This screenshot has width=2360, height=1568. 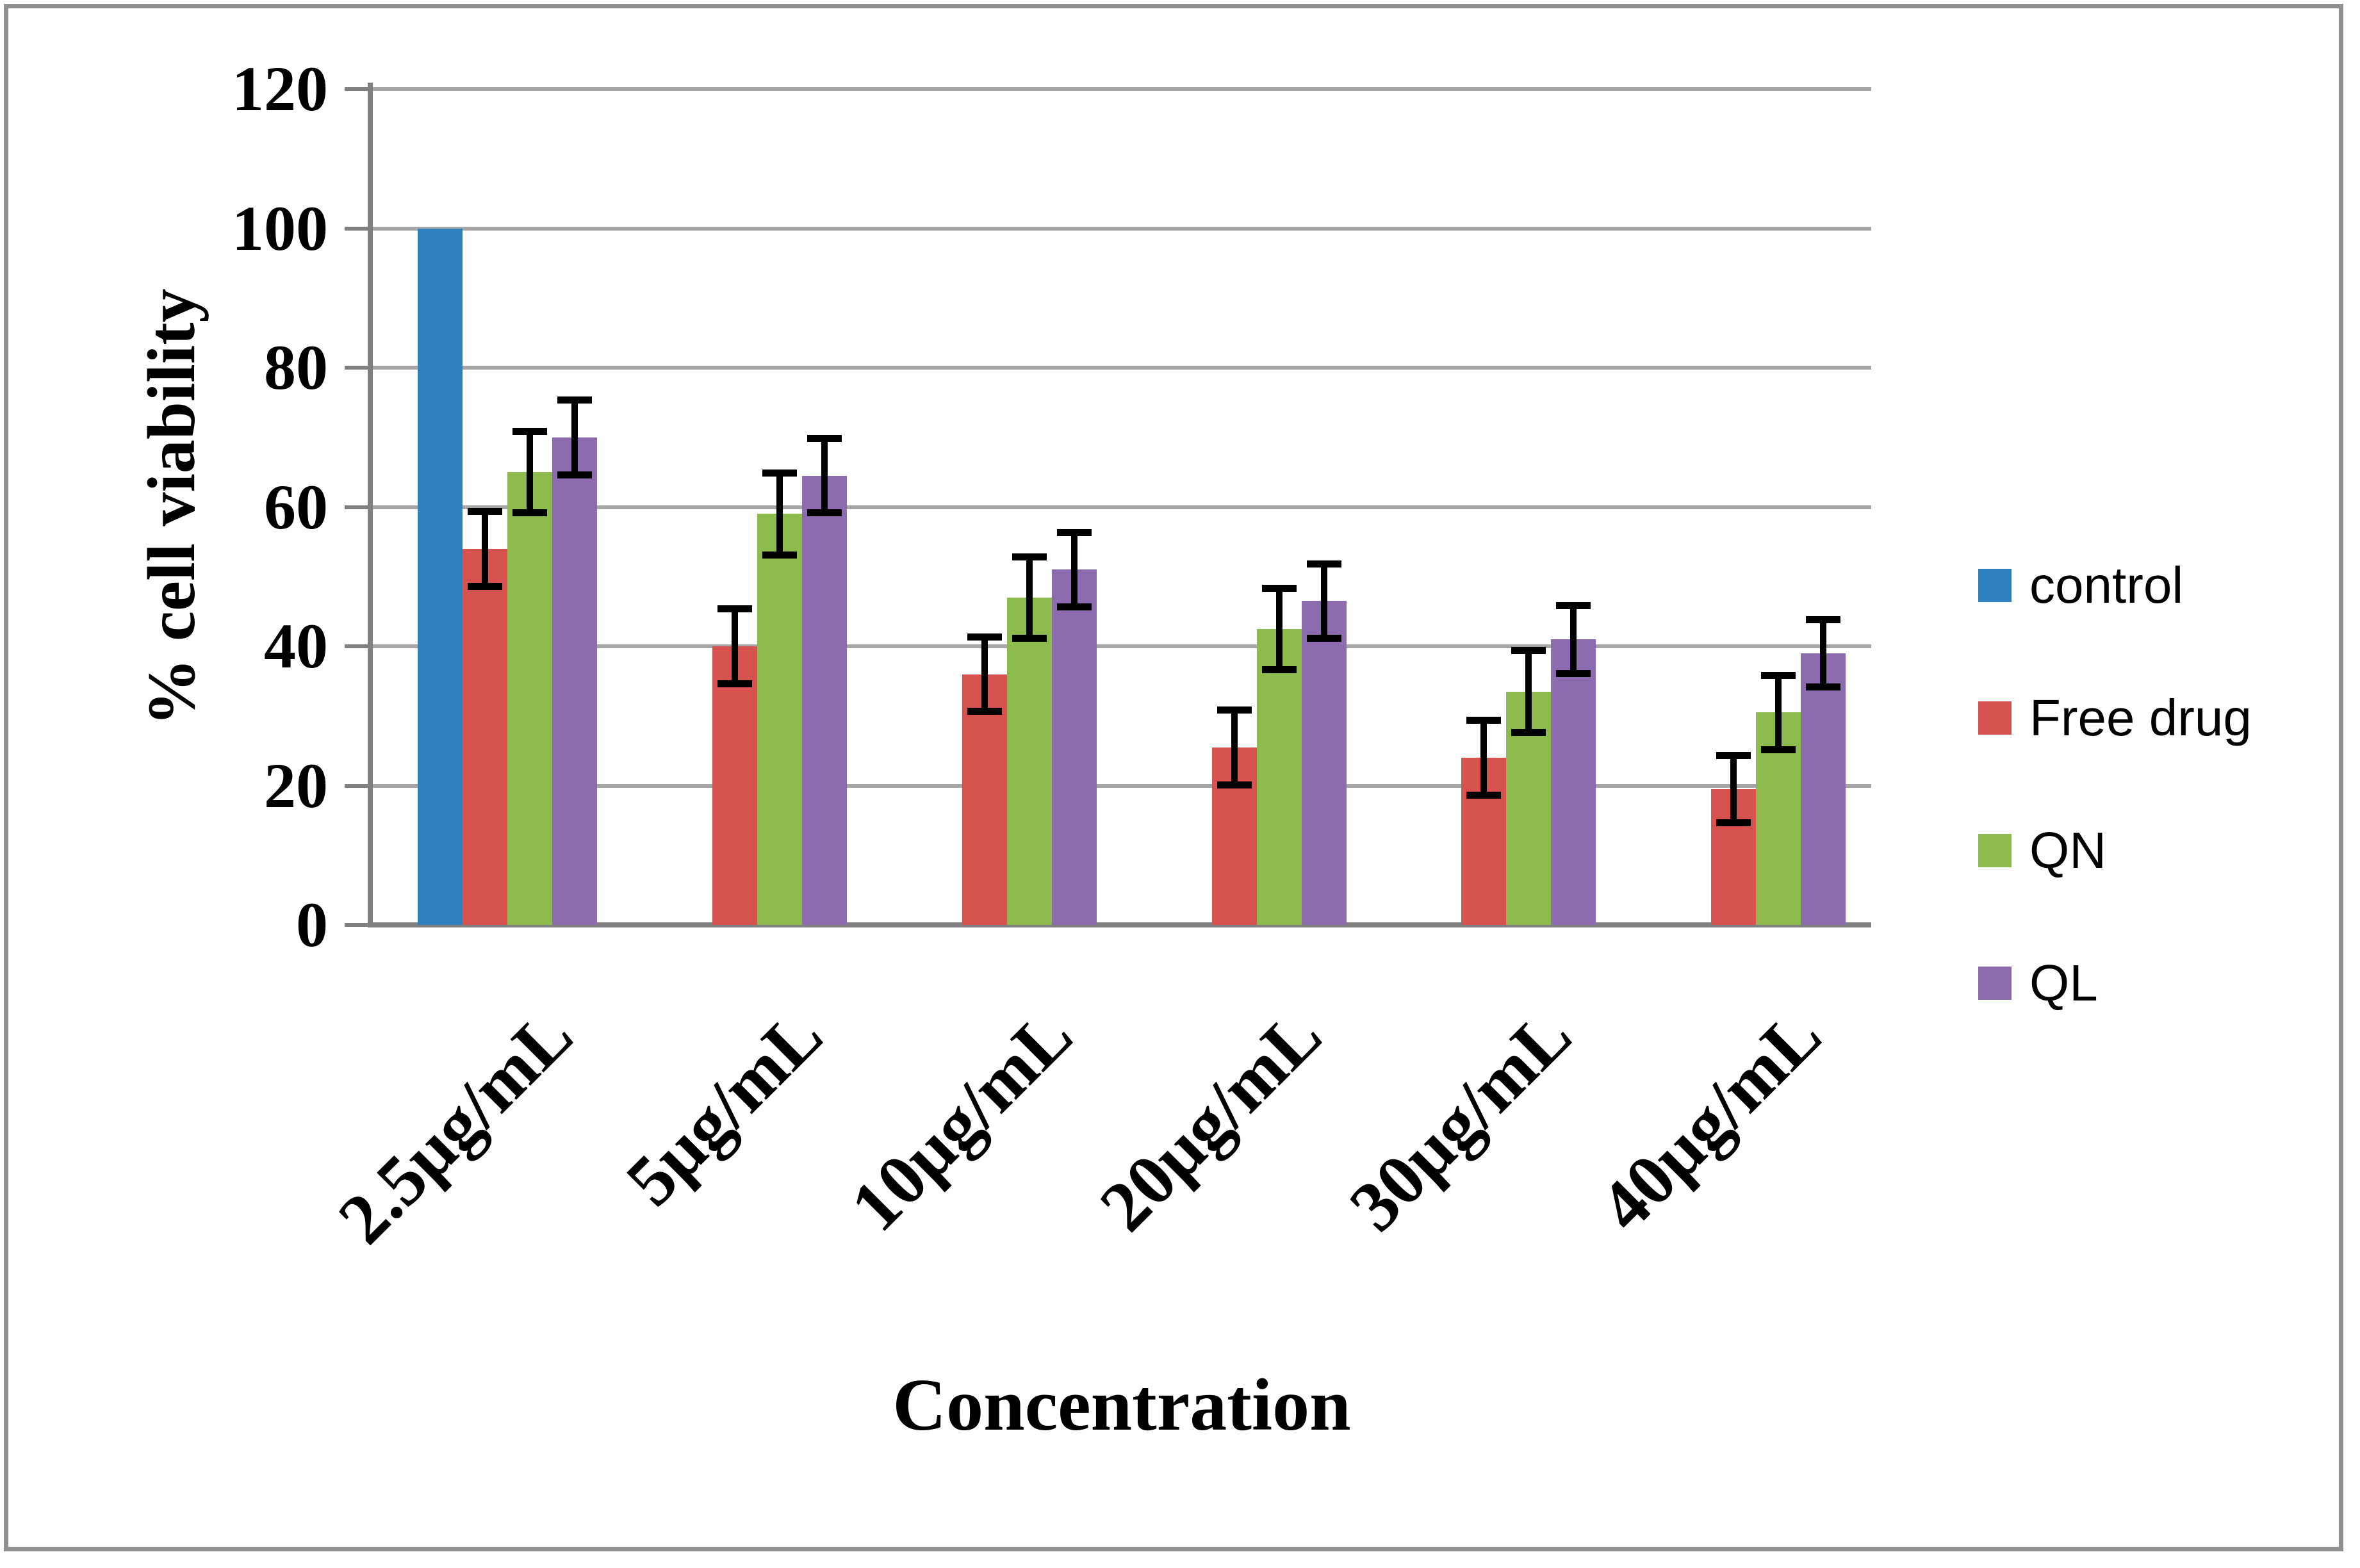 What do you see at coordinates (296, 646) in the screenshot?
I see `y-tick-label-40: 40` at bounding box center [296, 646].